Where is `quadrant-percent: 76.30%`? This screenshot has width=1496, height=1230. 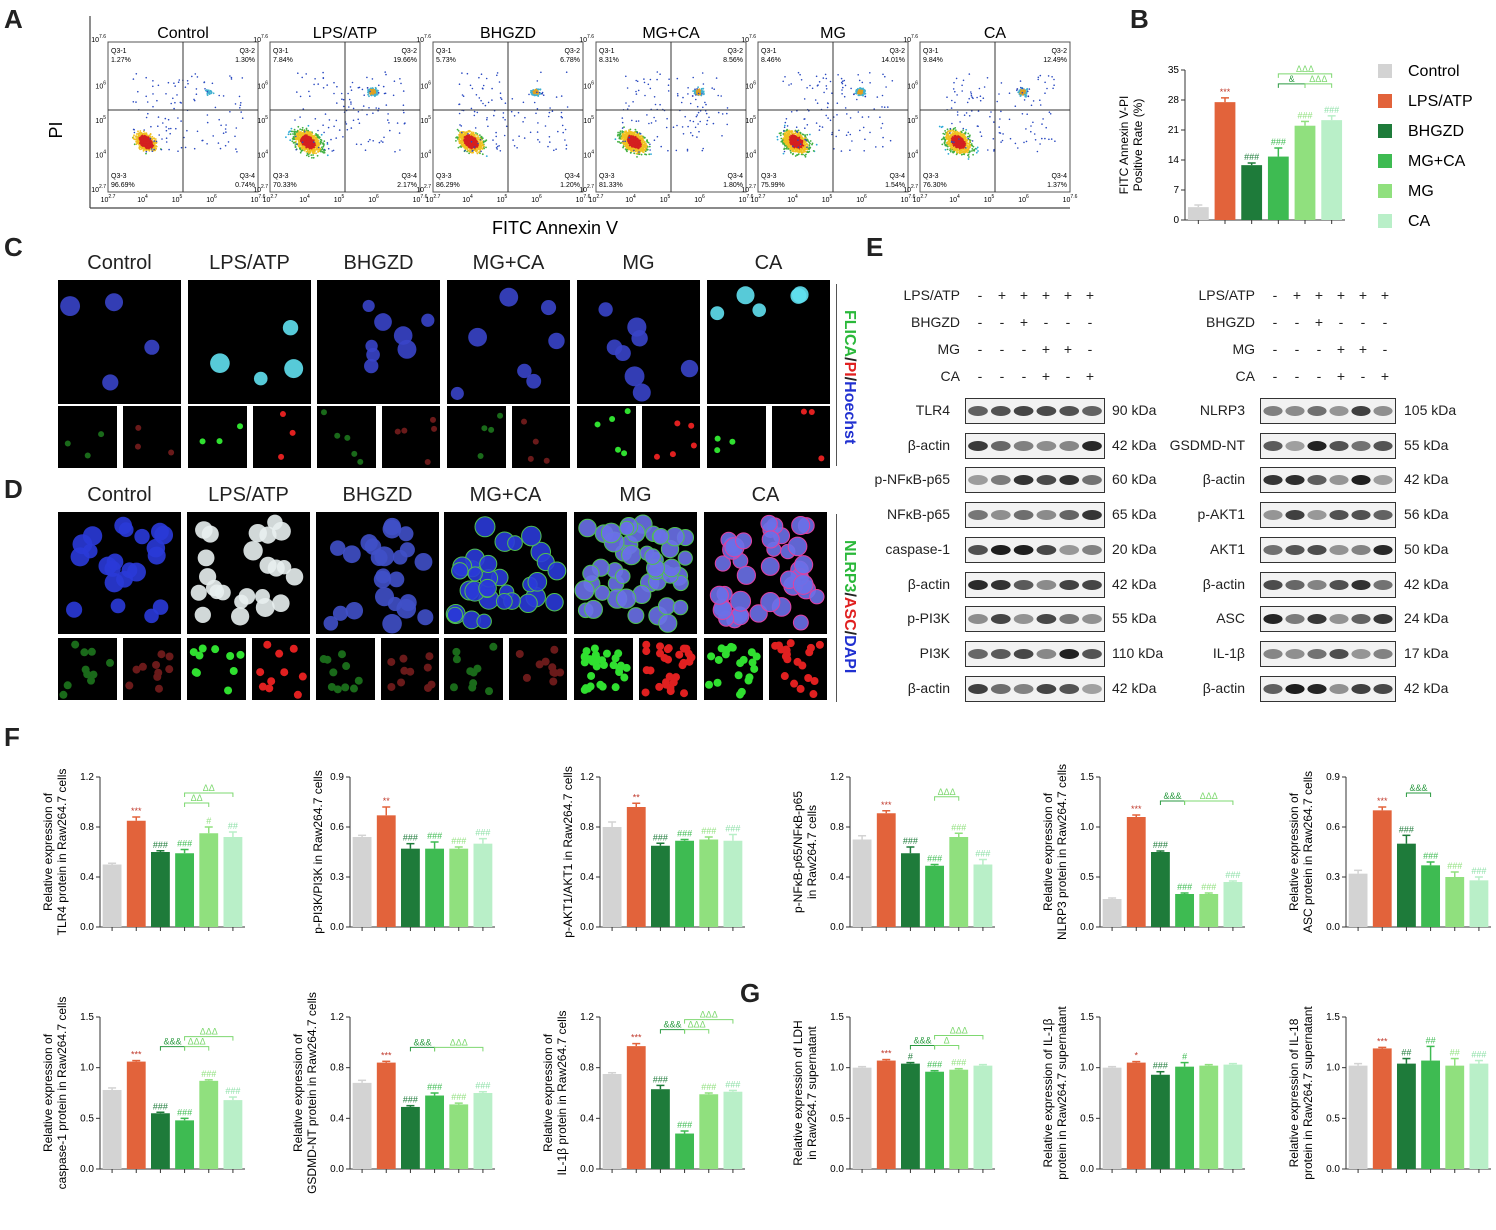
quadrant-percent: 76.30% is located at coordinates (935, 185).